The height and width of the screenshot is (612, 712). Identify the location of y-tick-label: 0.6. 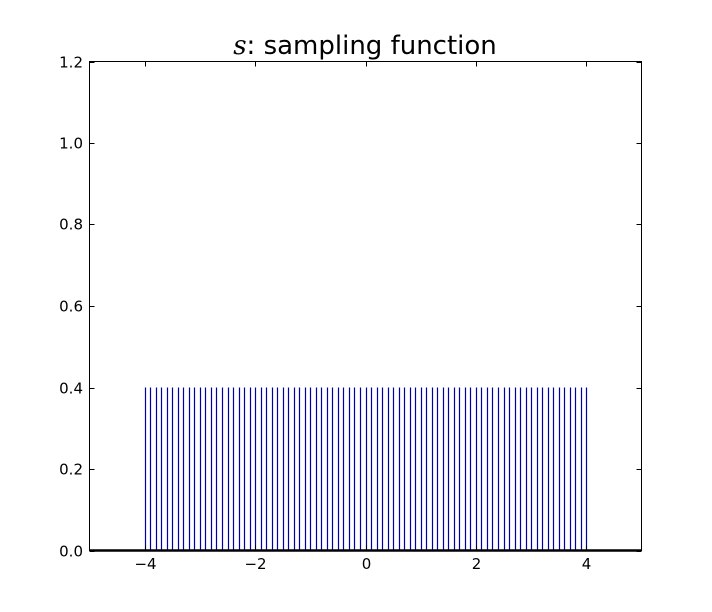
(71, 307).